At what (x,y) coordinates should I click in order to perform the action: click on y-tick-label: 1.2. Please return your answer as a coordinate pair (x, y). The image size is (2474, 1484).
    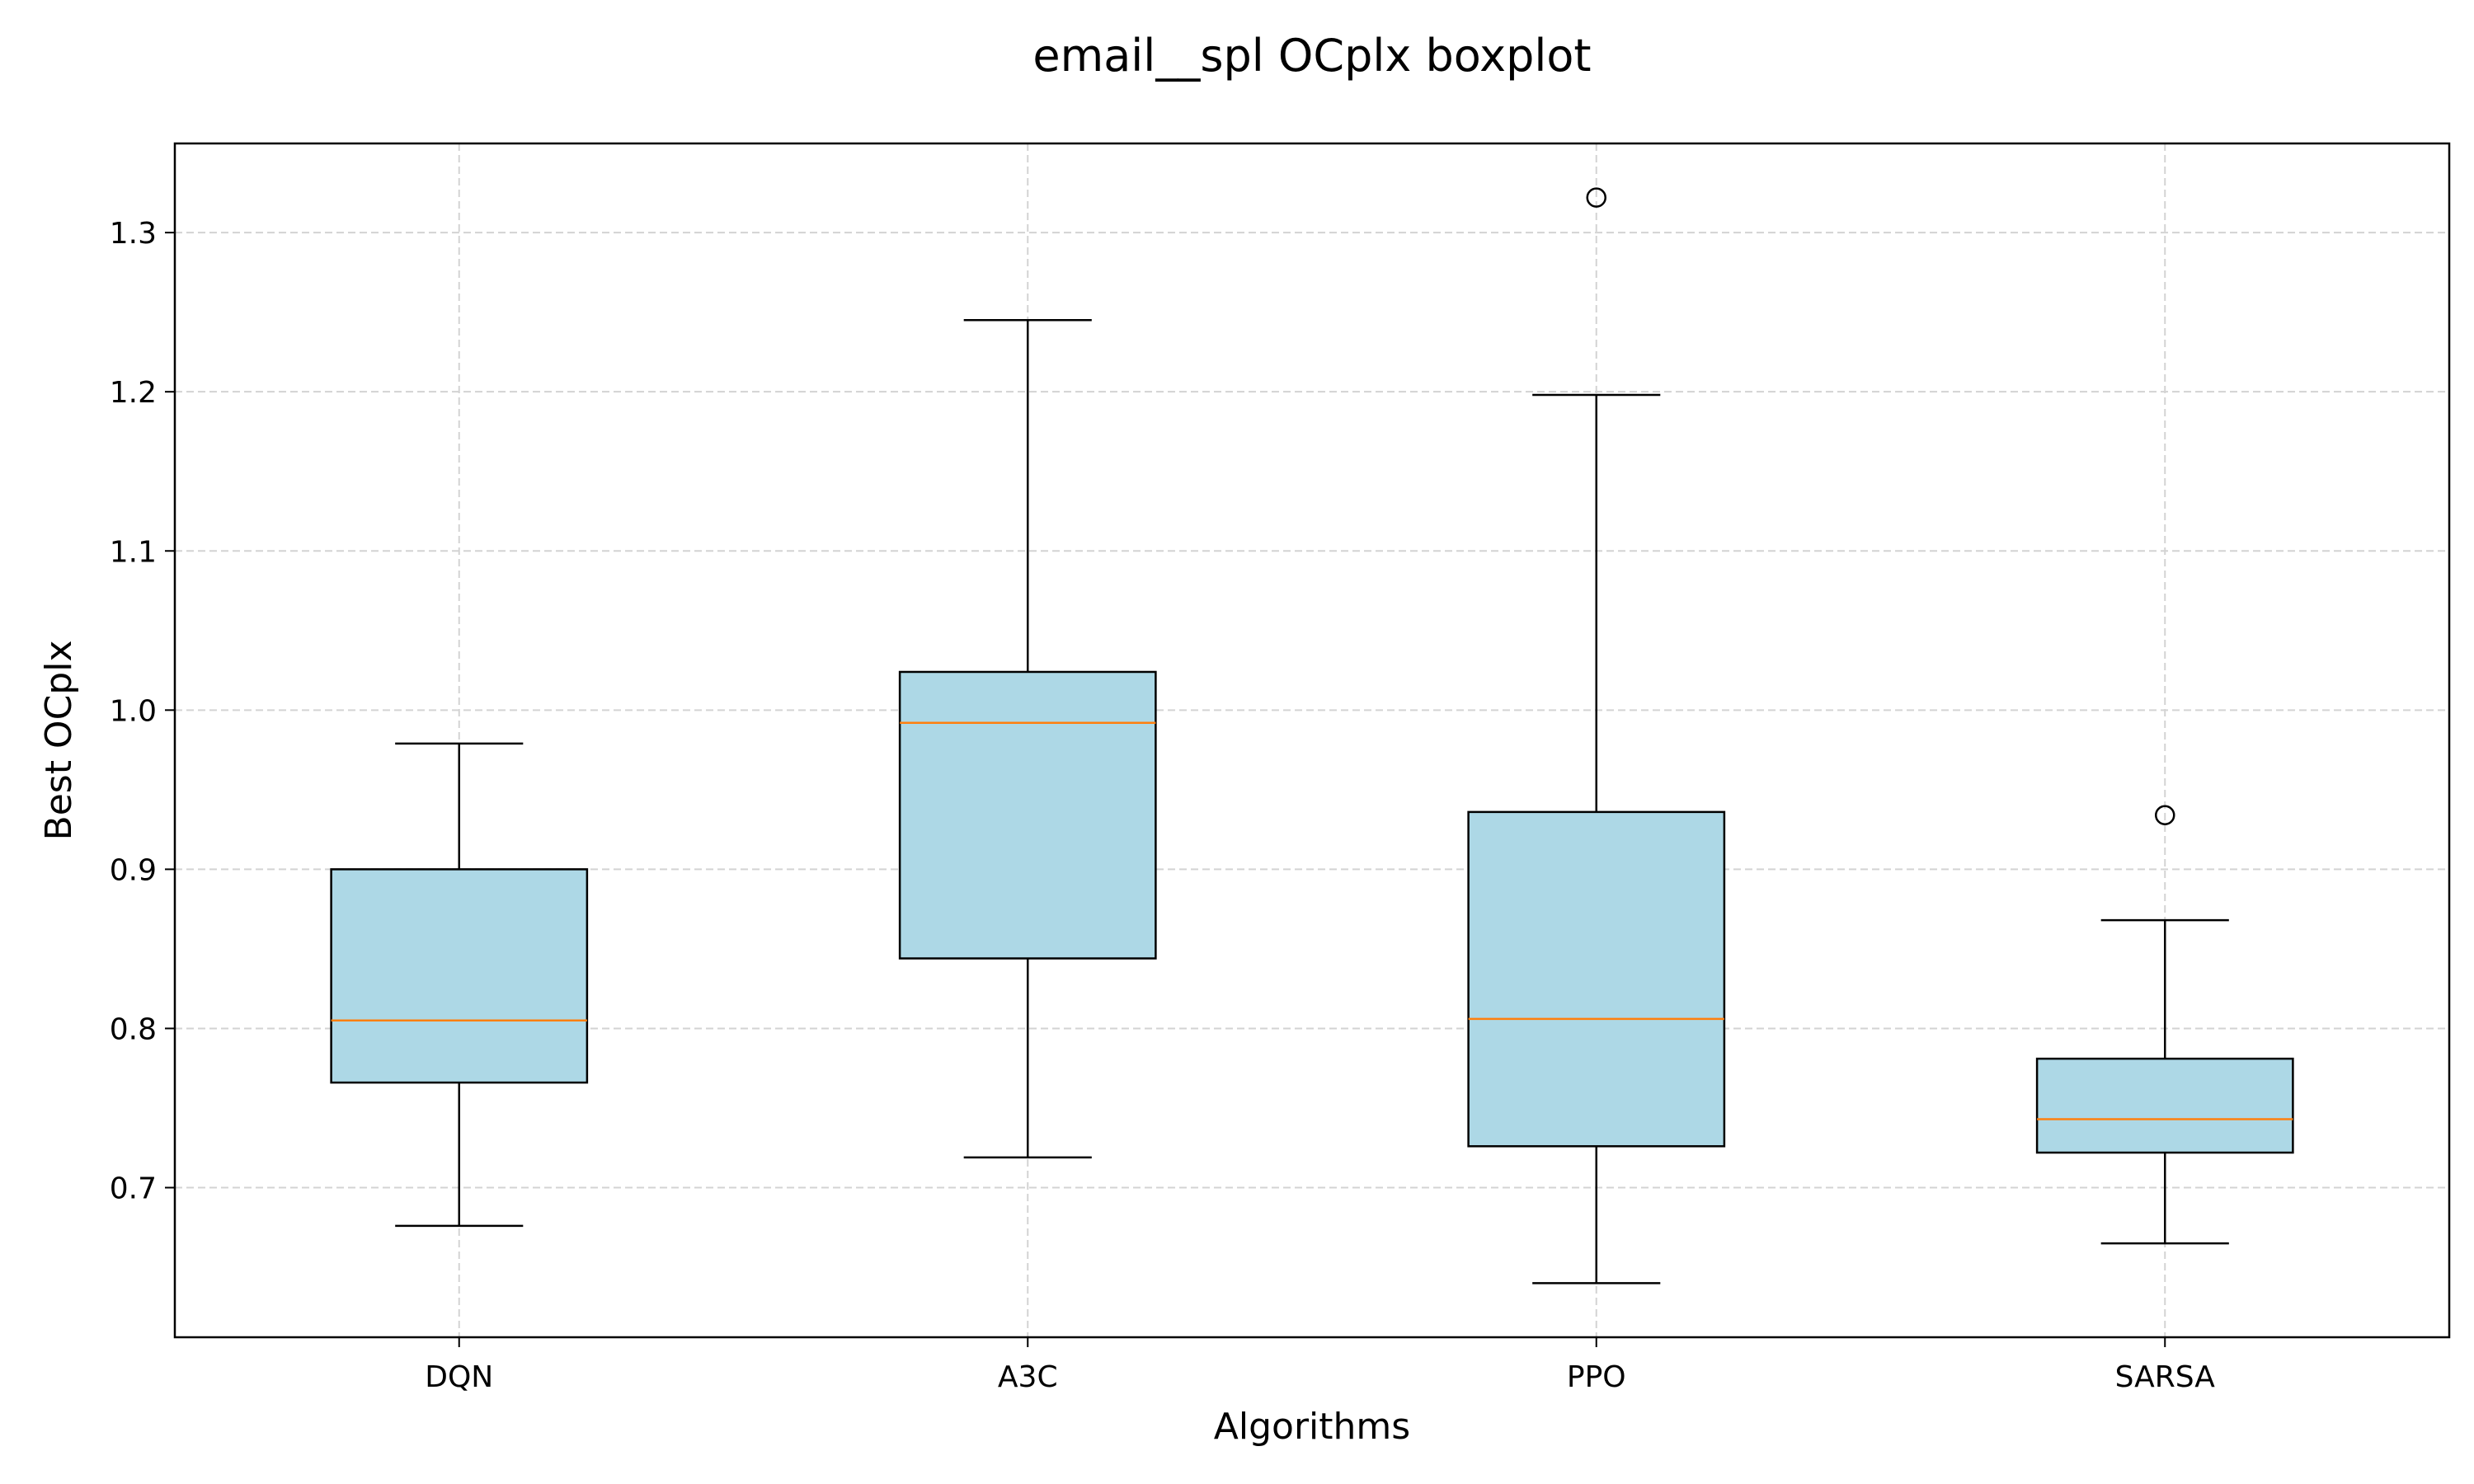
    Looking at the image, I should click on (133, 393).